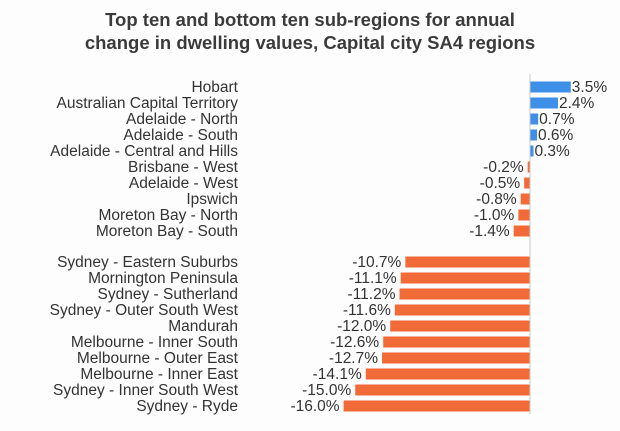 This screenshot has height=431, width=620. What do you see at coordinates (557, 119) in the screenshot?
I see `data-label-adelaide-north: 0.7%` at bounding box center [557, 119].